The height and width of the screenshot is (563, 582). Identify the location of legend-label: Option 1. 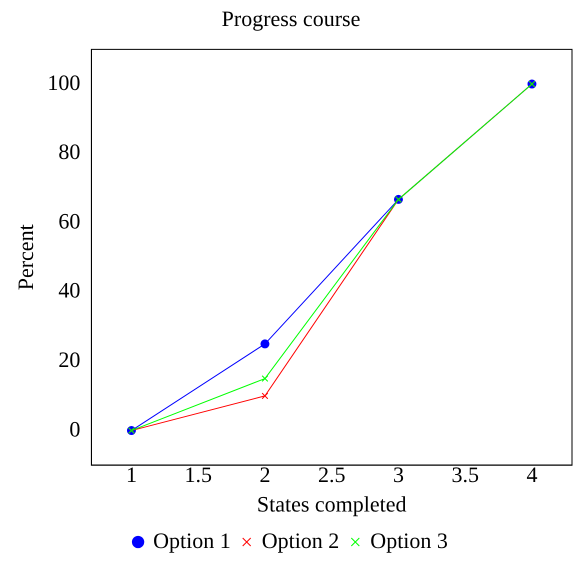
(192, 540).